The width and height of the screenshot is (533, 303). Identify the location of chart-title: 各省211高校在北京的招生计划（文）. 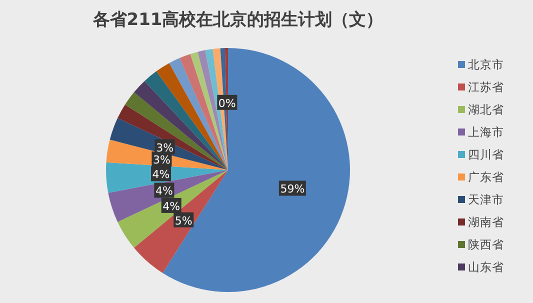
(238, 20).